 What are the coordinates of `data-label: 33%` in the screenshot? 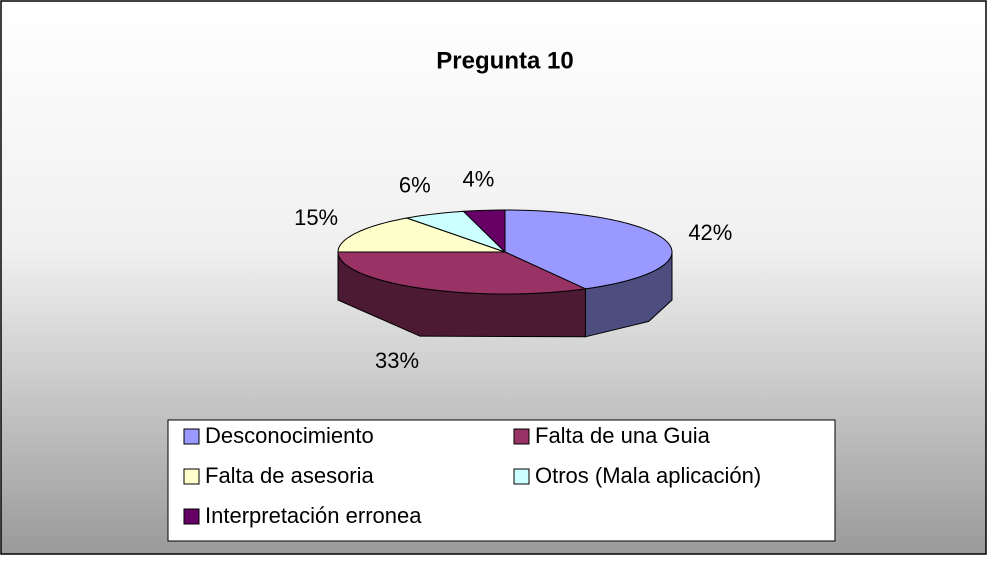 It's located at (397, 360).